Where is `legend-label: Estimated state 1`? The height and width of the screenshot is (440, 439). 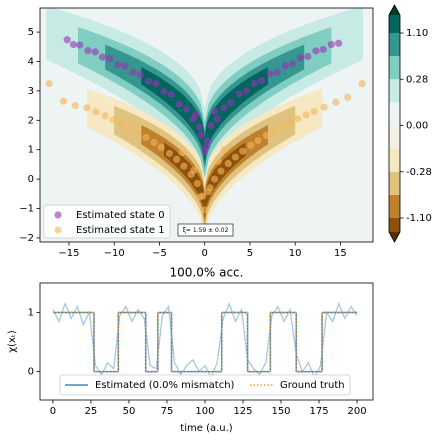 legend-label: Estimated state 1 is located at coordinates (120, 230).